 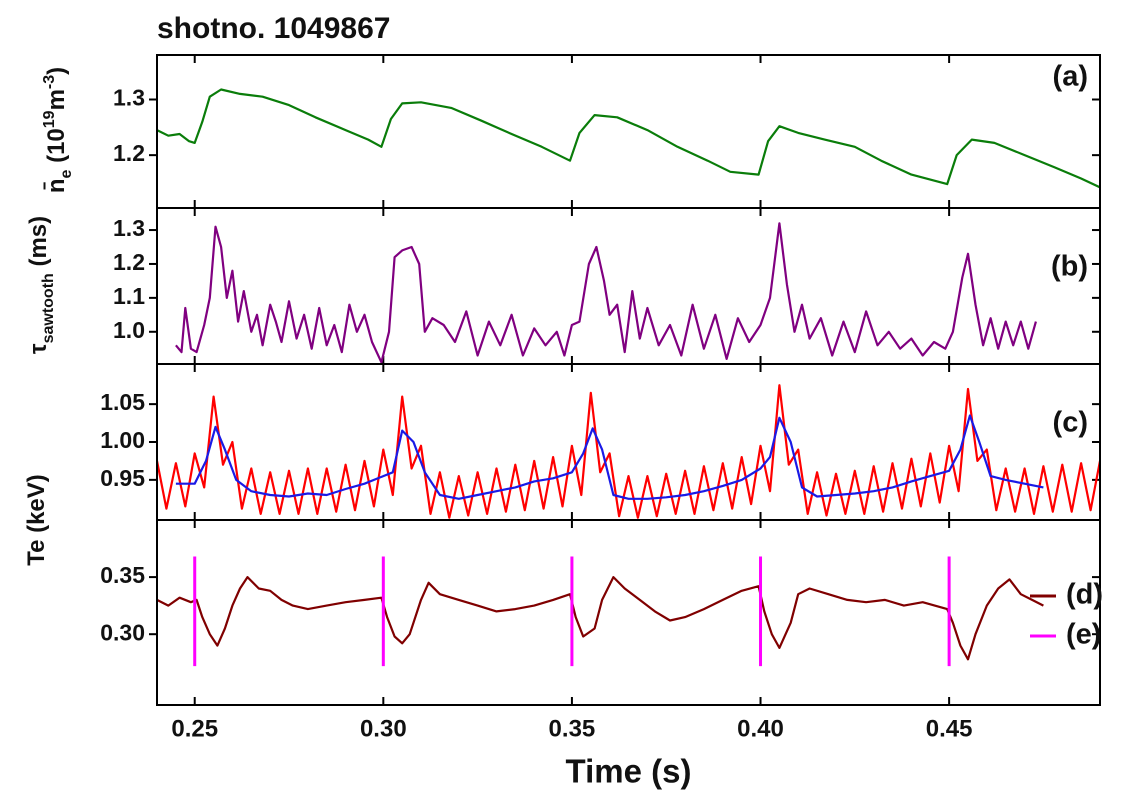 What do you see at coordinates (122, 402) in the screenshot?
I see `y-tick-label: 1.05` at bounding box center [122, 402].